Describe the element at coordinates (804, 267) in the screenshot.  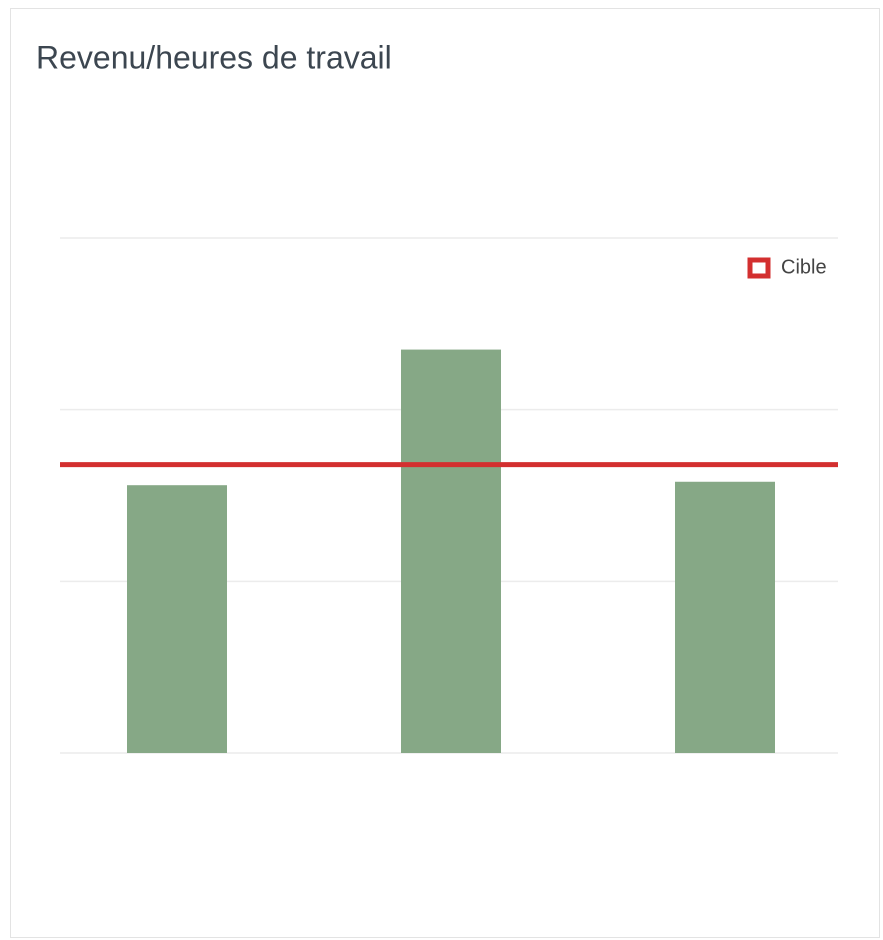
I see `legend-label: Cible` at that location.